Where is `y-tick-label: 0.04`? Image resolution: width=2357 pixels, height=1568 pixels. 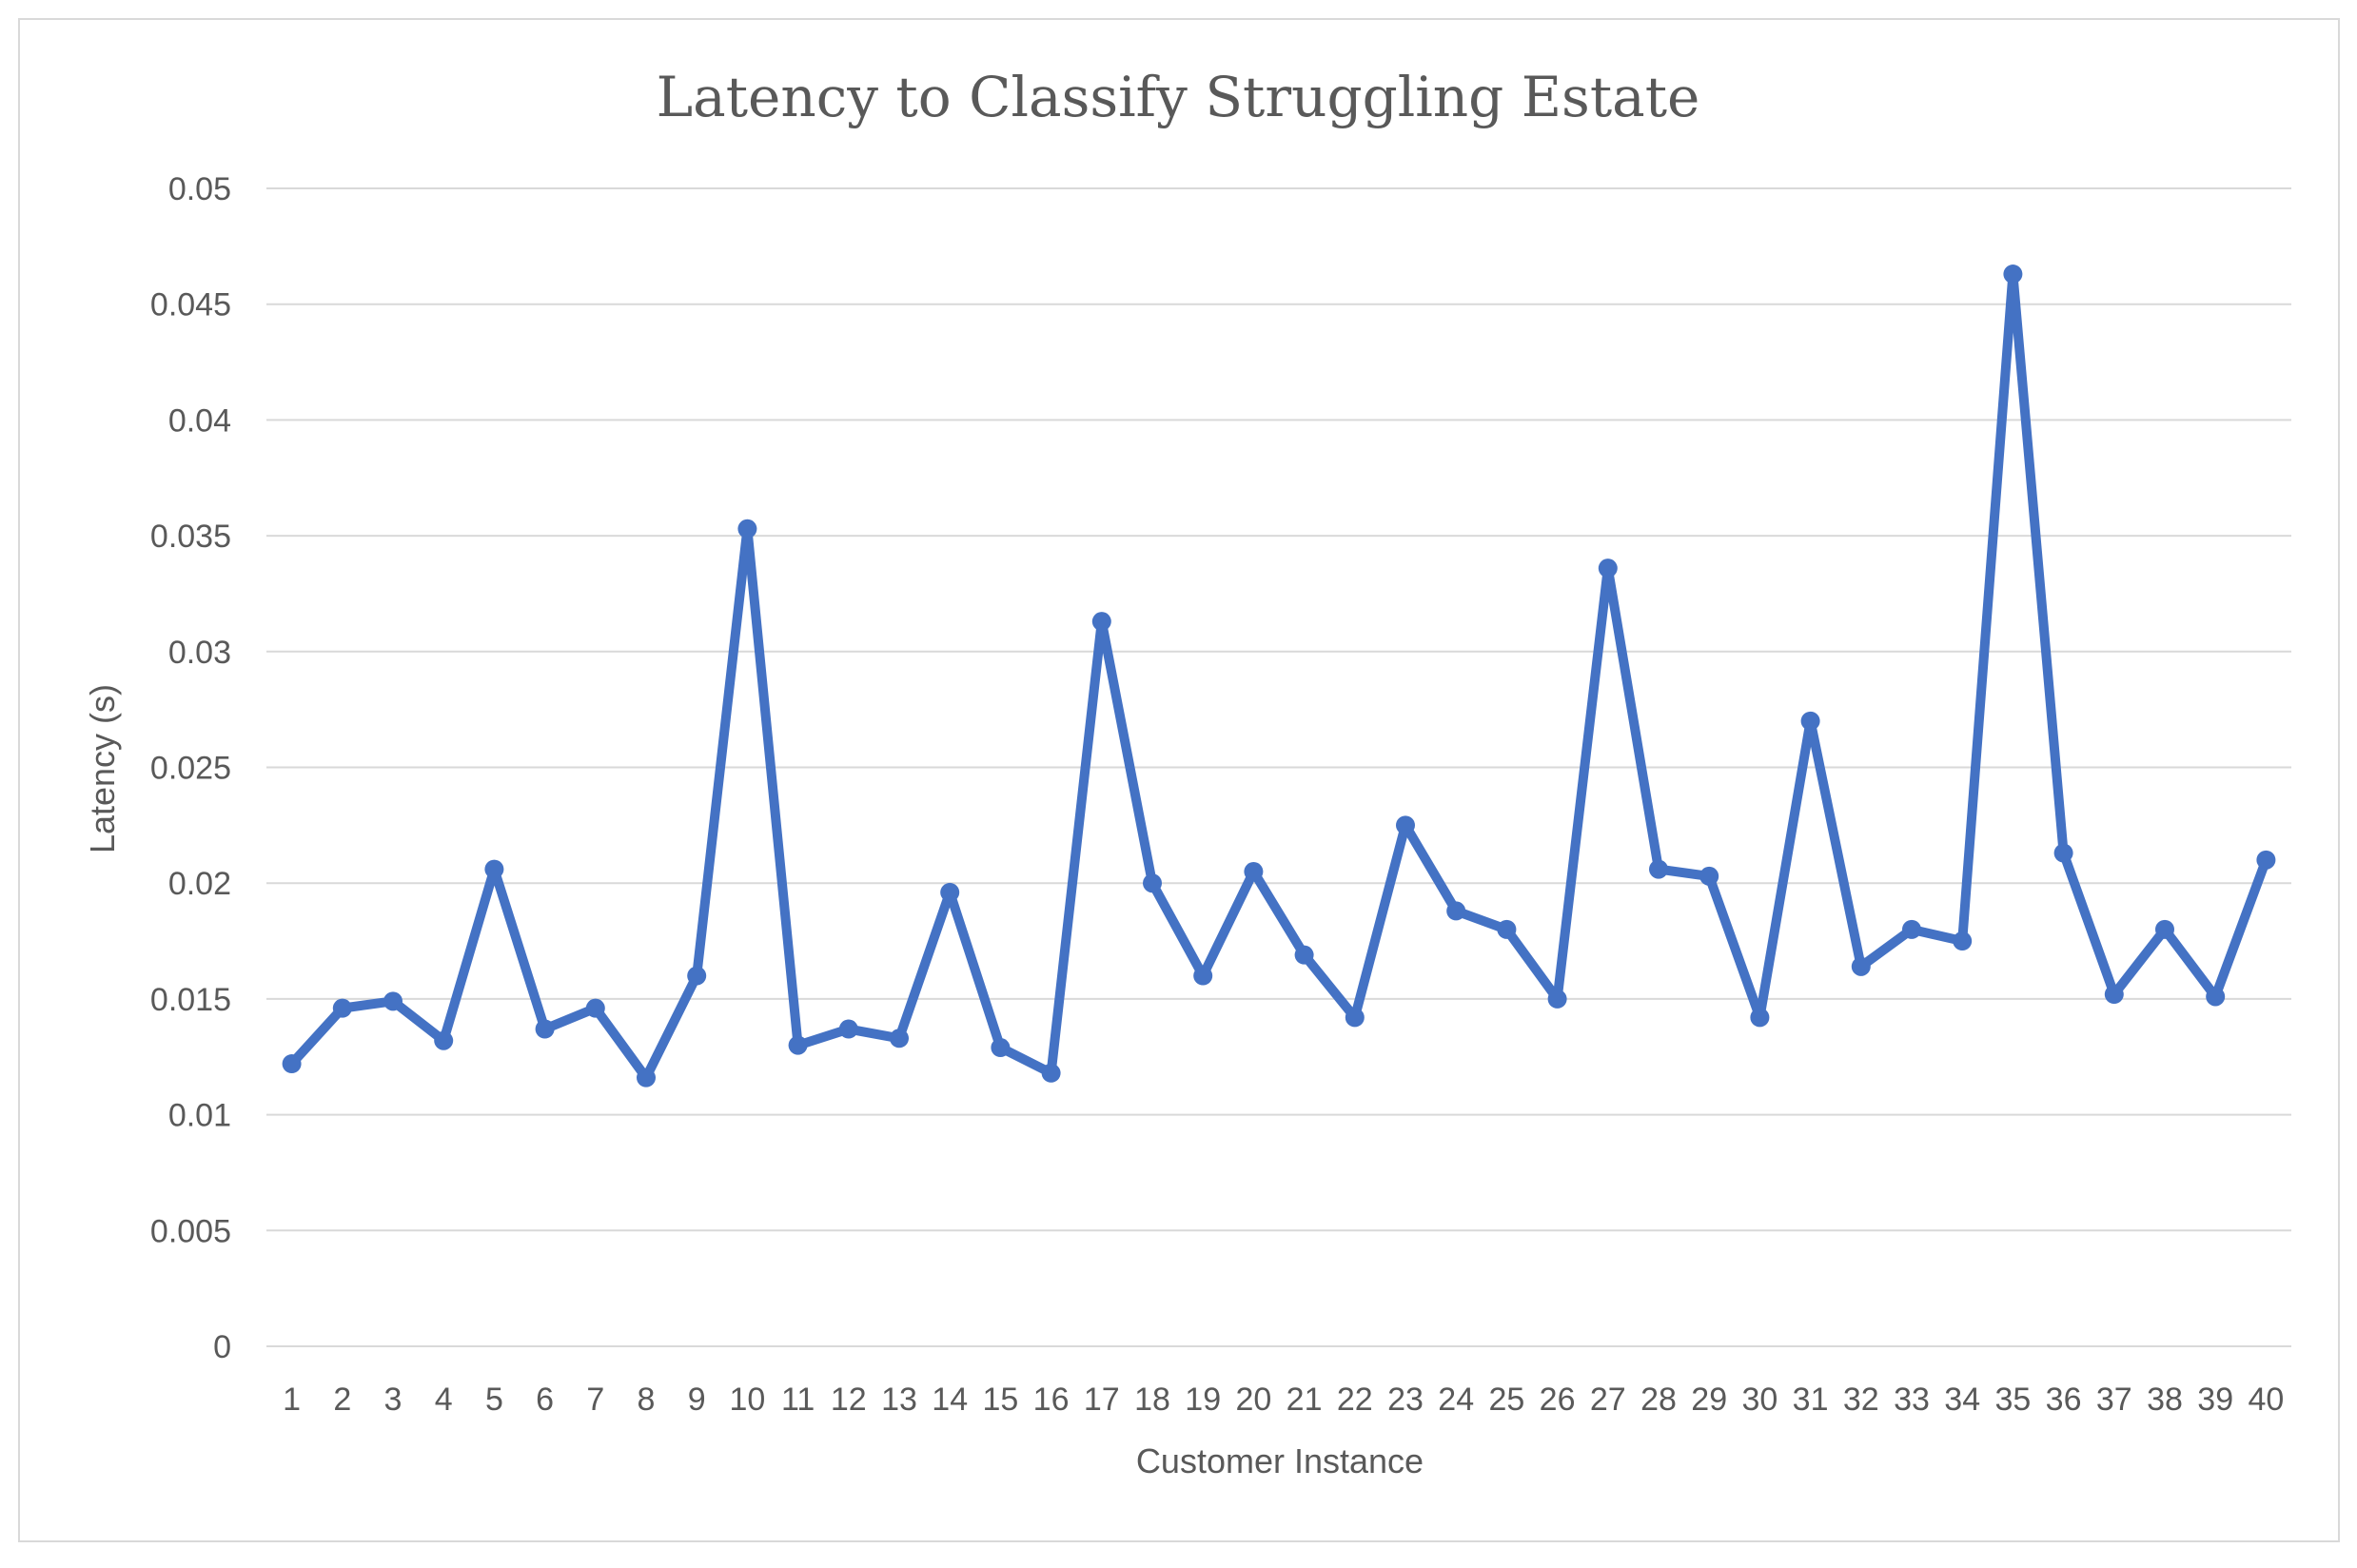
y-tick-label: 0.04 is located at coordinates (199, 420).